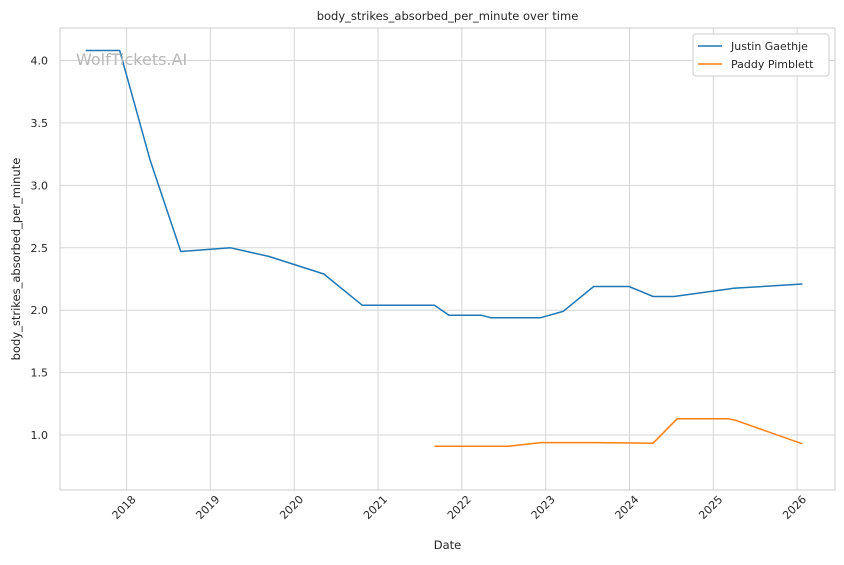 The width and height of the screenshot is (844, 565). I want to click on y-axis-label: body_strikes_absorbed_per_minute, so click(16, 259).